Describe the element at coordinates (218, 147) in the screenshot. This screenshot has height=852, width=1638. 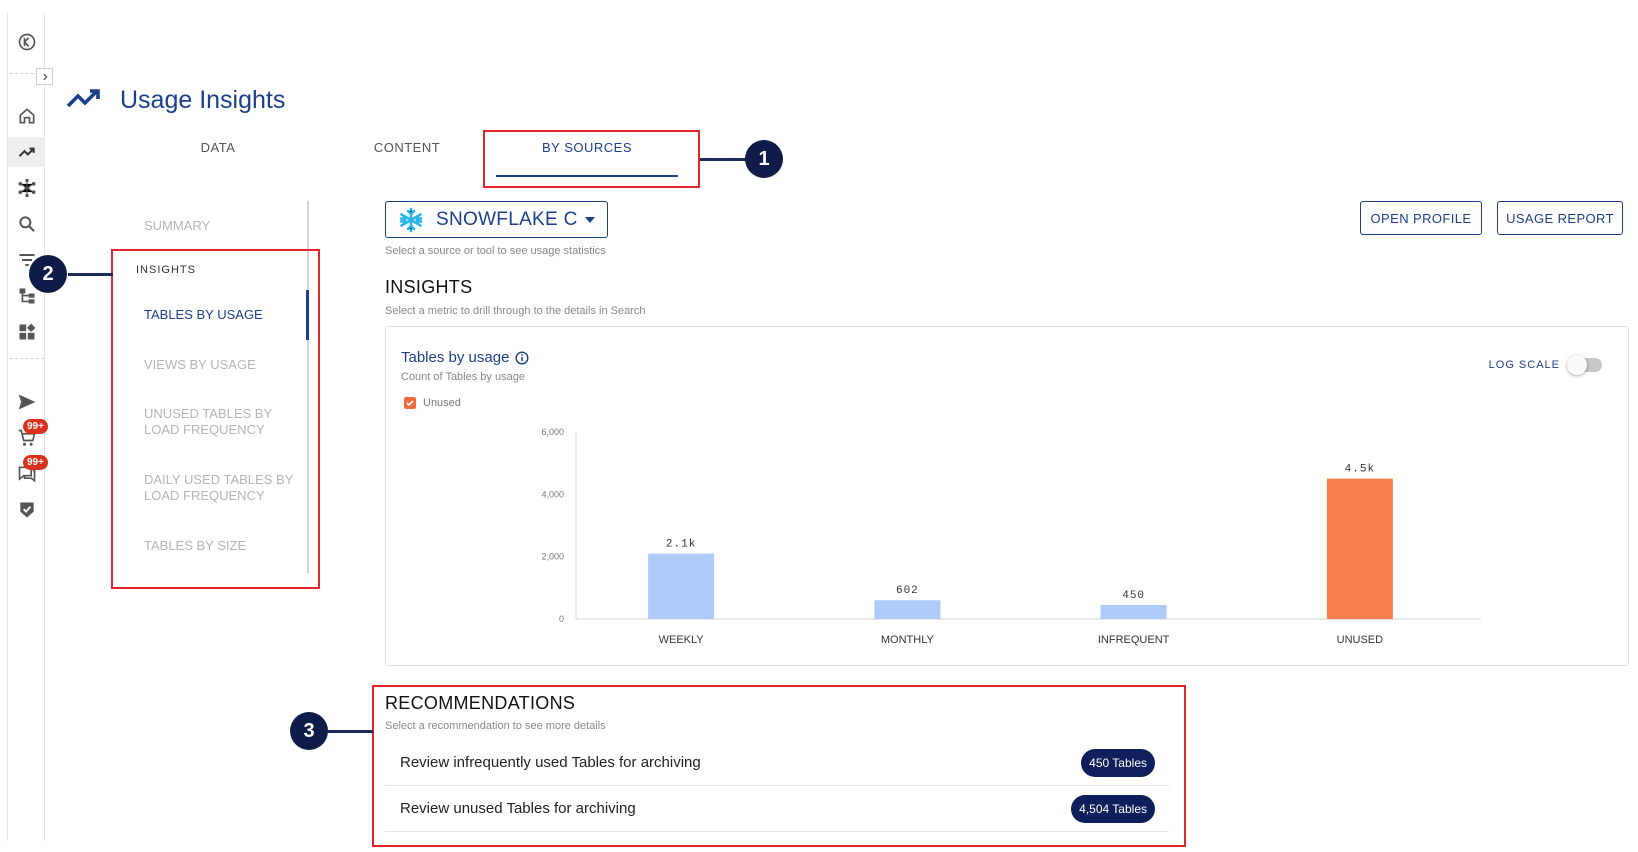
I see `tab-data: DATA` at that location.